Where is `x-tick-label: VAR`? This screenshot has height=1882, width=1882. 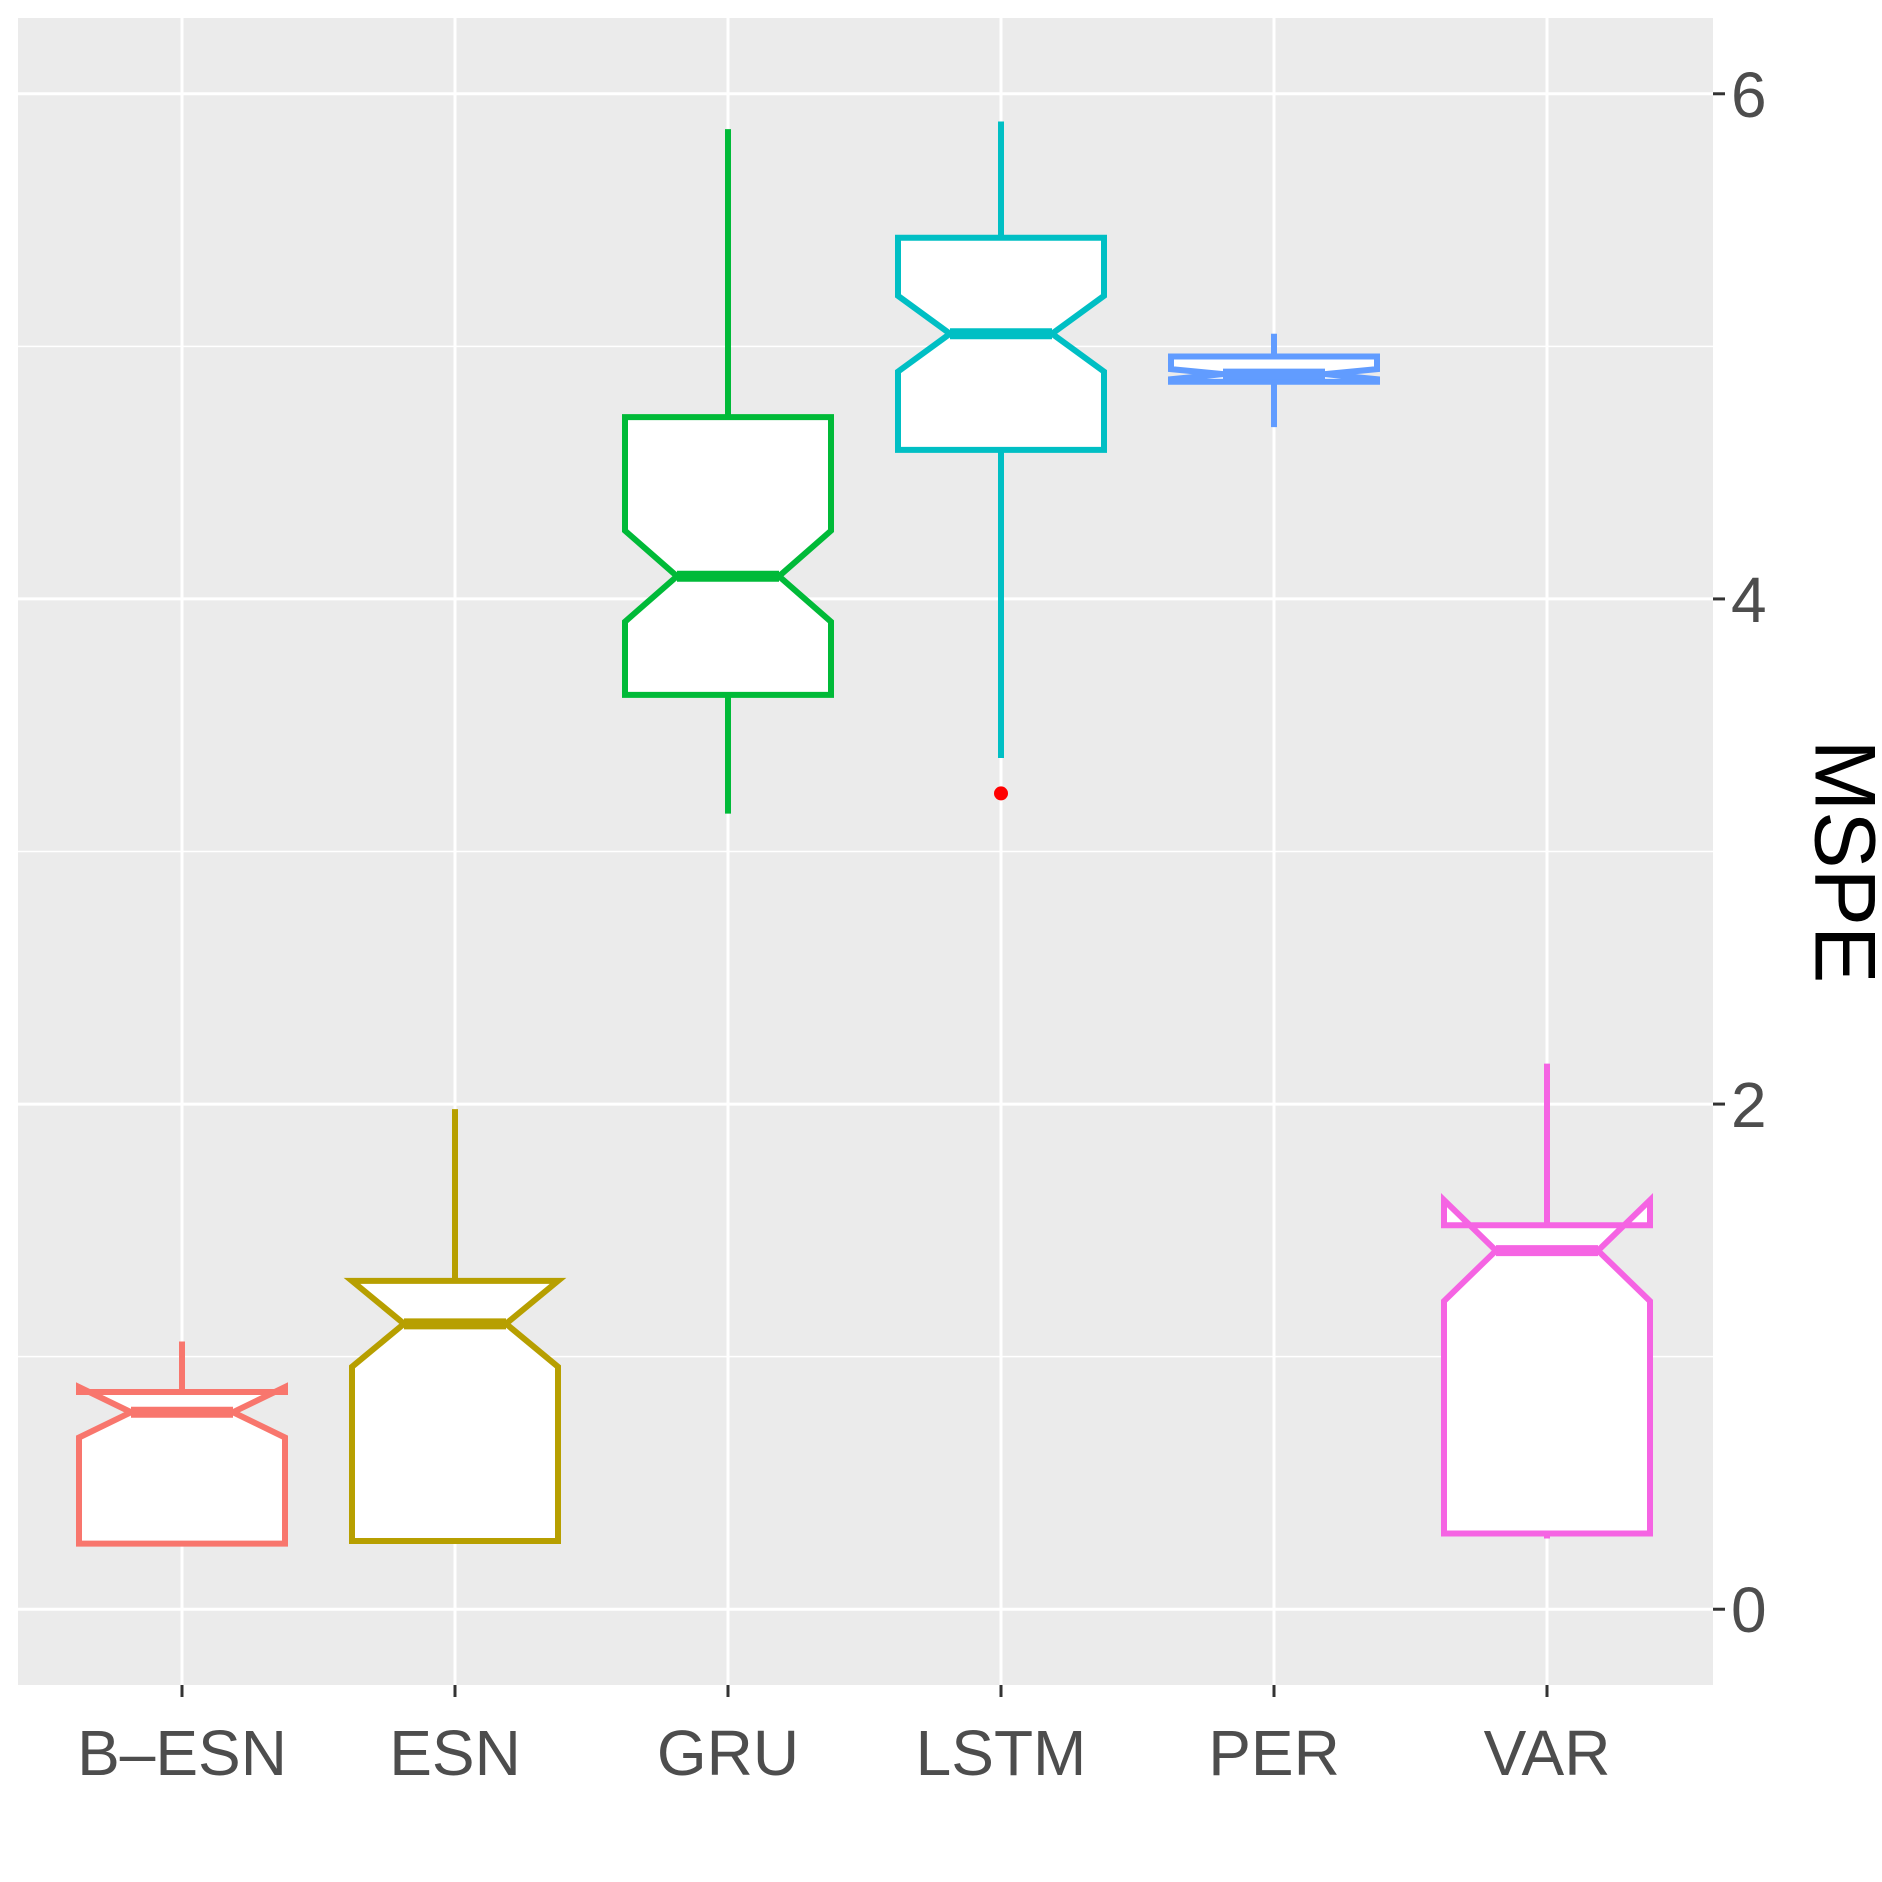 x-tick-label: VAR is located at coordinates (1547, 1753).